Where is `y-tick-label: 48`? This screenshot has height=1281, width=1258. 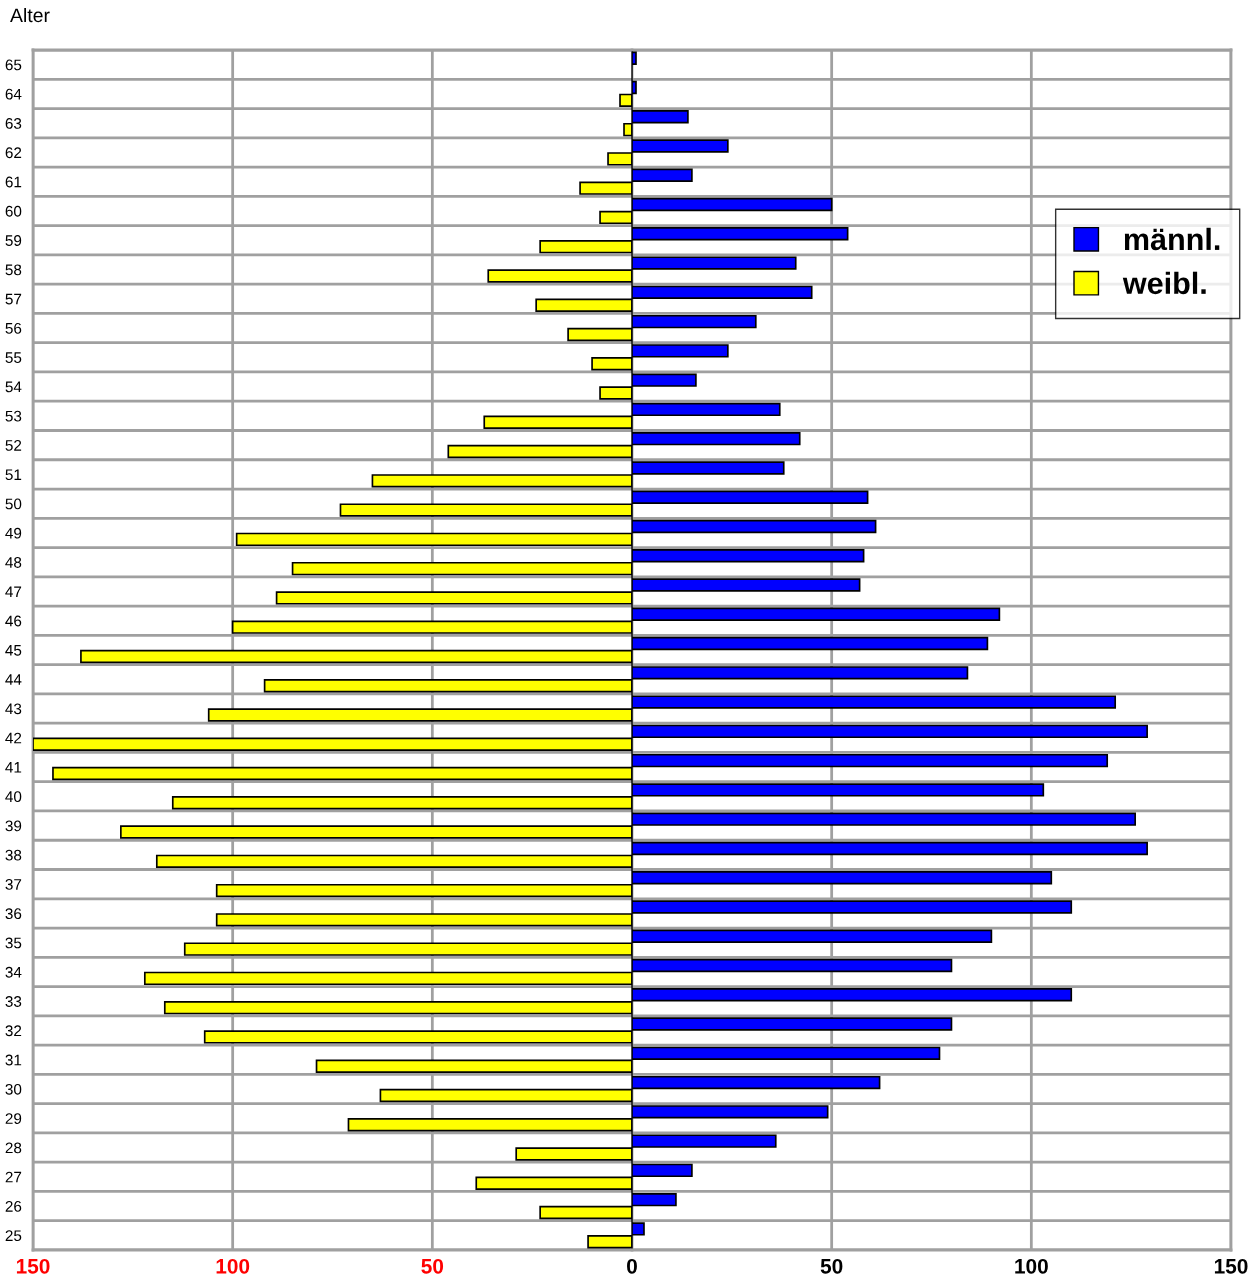 y-tick-label: 48 is located at coordinates (13, 562).